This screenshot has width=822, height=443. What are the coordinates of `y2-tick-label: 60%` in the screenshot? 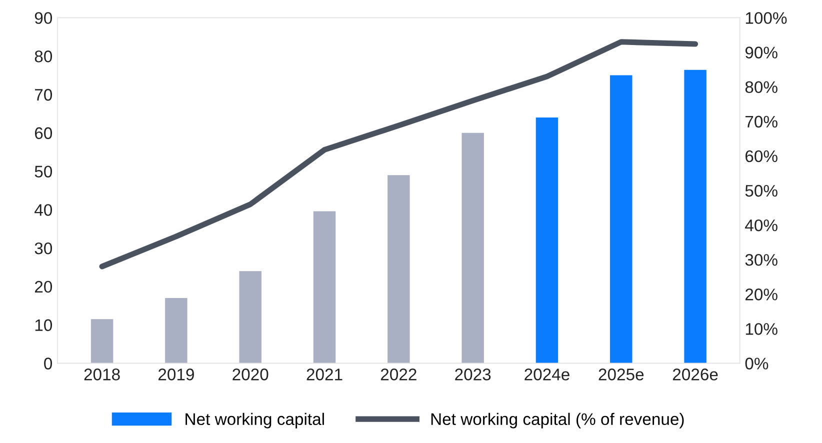 It's located at (762, 156).